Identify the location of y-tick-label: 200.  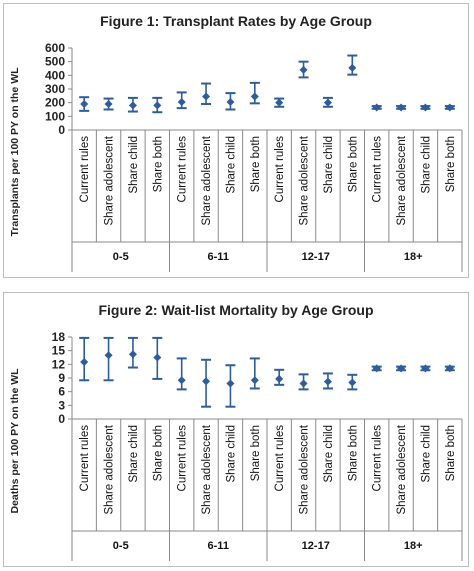
(55, 103).